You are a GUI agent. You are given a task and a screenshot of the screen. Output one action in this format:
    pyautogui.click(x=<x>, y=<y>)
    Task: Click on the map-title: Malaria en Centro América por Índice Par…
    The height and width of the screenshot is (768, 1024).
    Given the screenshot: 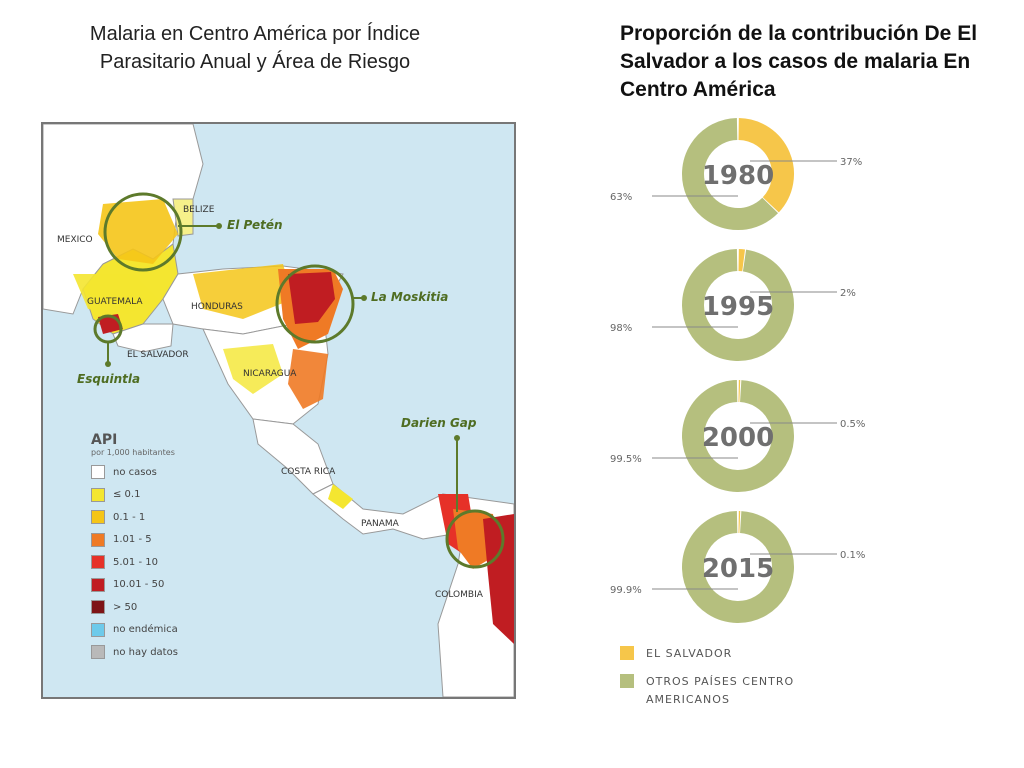 What is the action you would take?
    pyautogui.click(x=255, y=48)
    